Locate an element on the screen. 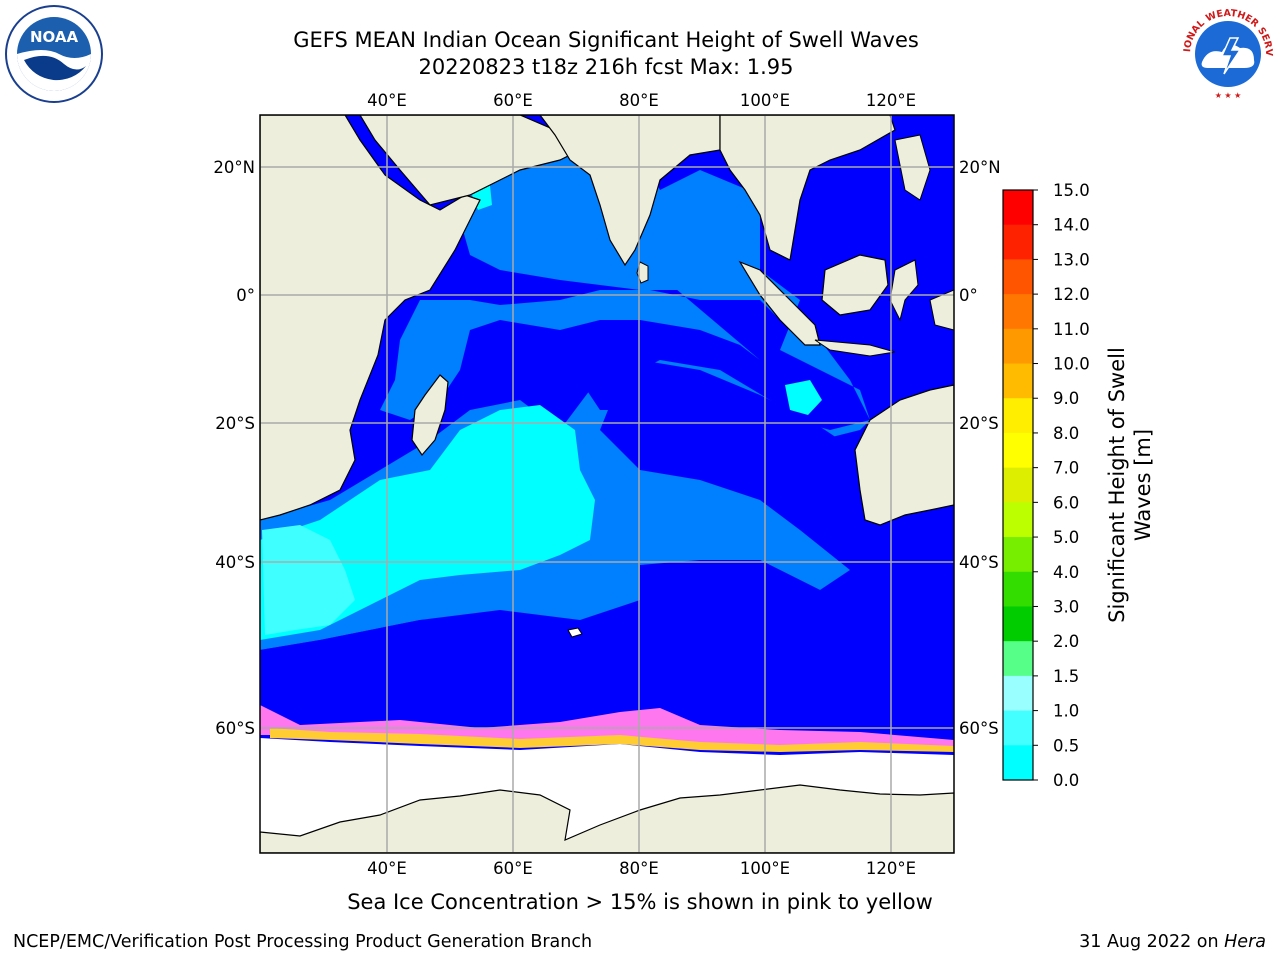 Image resolution: width=1280 pixels, height=960 pixels. colorbar-label-line2: Waves [m] is located at coordinates (1143, 485).